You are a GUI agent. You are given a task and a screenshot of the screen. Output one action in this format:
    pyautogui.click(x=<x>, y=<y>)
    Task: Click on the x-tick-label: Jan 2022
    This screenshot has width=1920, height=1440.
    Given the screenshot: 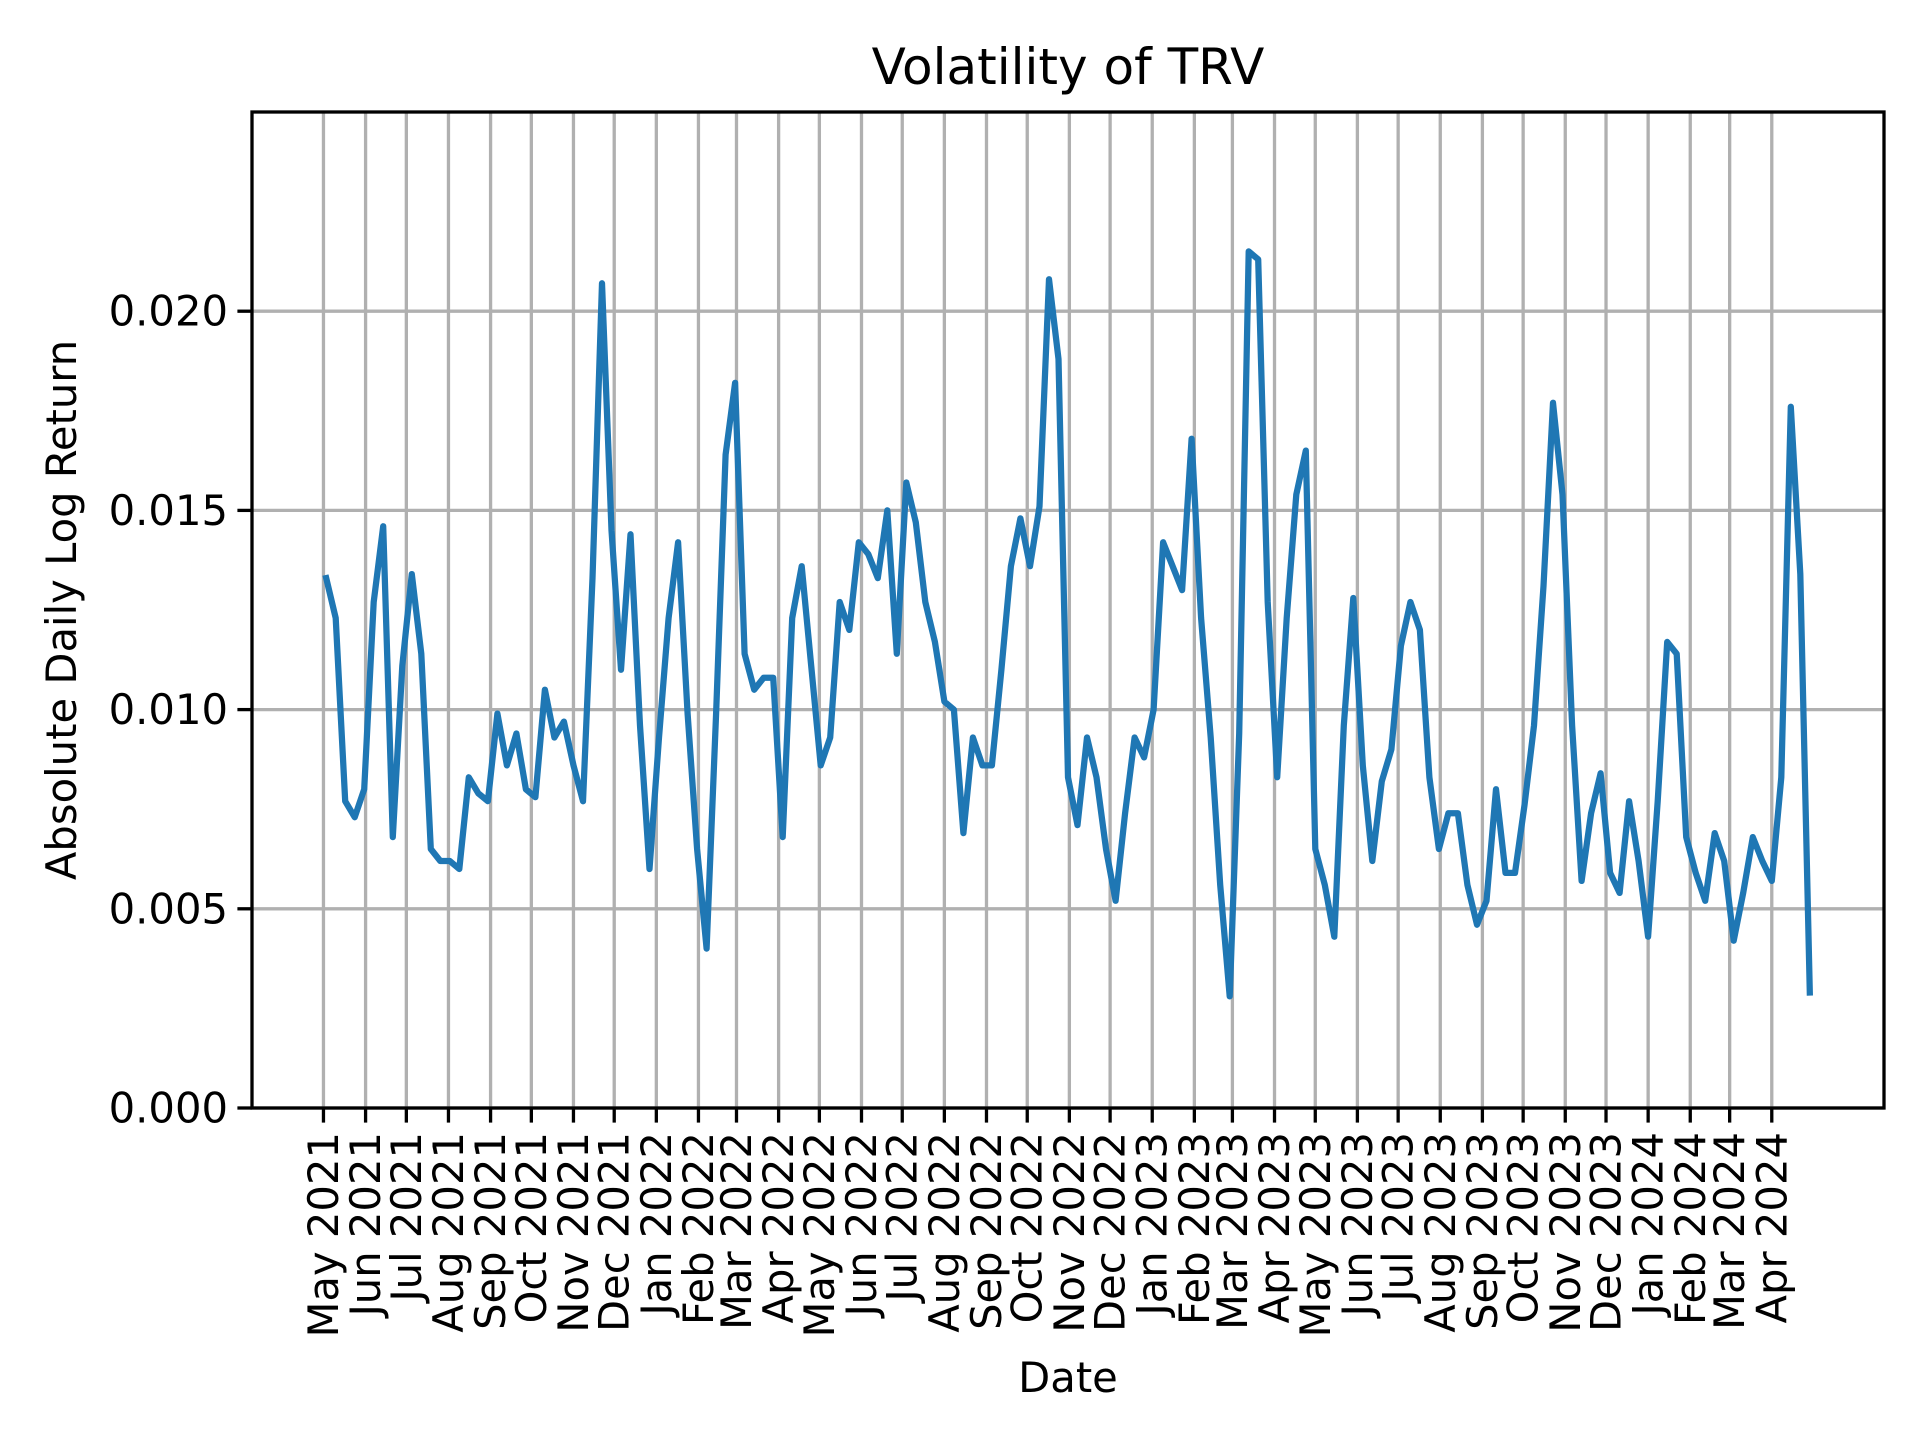 What is the action you would take?
    pyautogui.click(x=656, y=1225)
    